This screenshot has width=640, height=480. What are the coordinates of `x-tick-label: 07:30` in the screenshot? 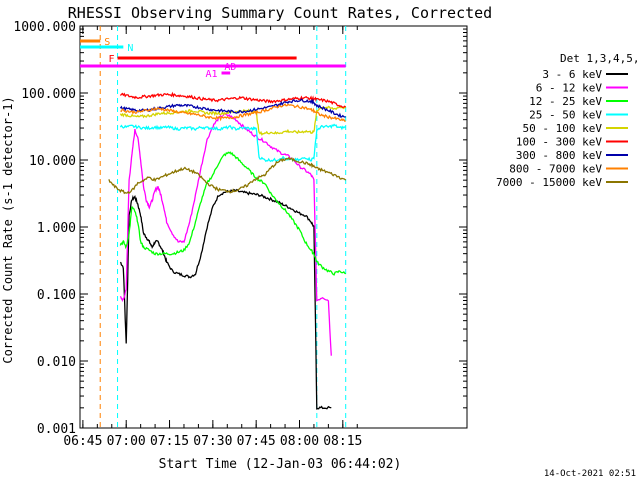 It's located at (212, 441).